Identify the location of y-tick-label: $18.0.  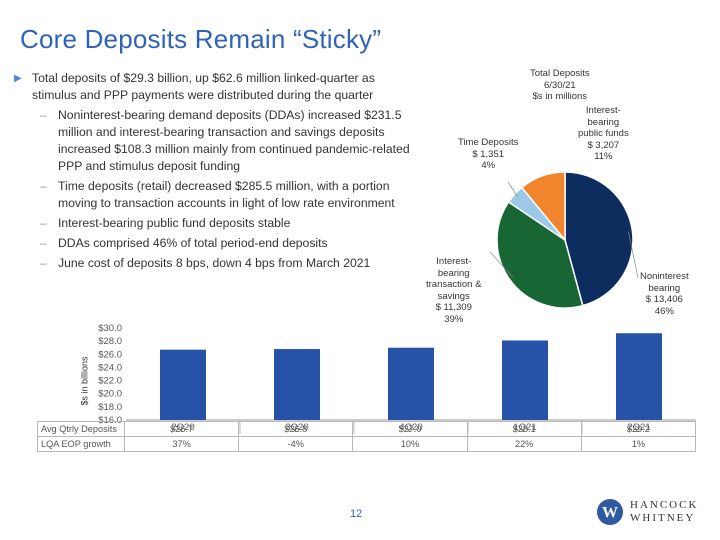
(110, 407).